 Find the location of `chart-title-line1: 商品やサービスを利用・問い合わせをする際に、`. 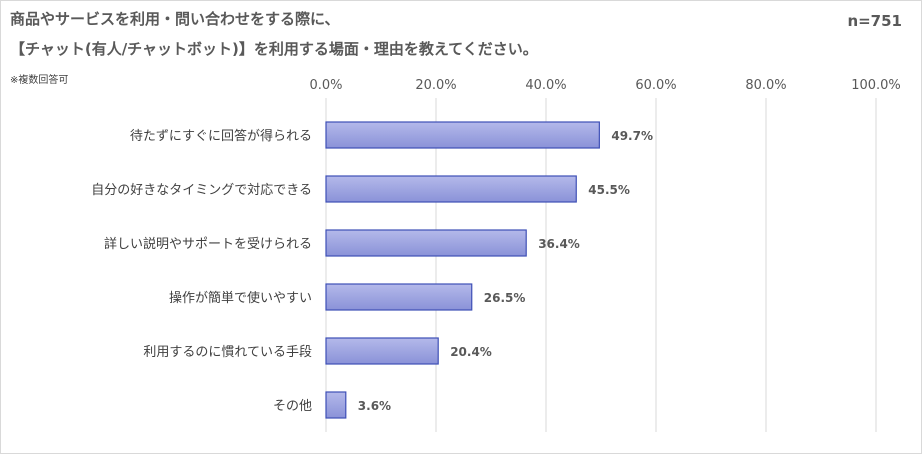

chart-title-line1: 商品やサービスを利用・問い合わせをする際に、 is located at coordinates (175, 19).